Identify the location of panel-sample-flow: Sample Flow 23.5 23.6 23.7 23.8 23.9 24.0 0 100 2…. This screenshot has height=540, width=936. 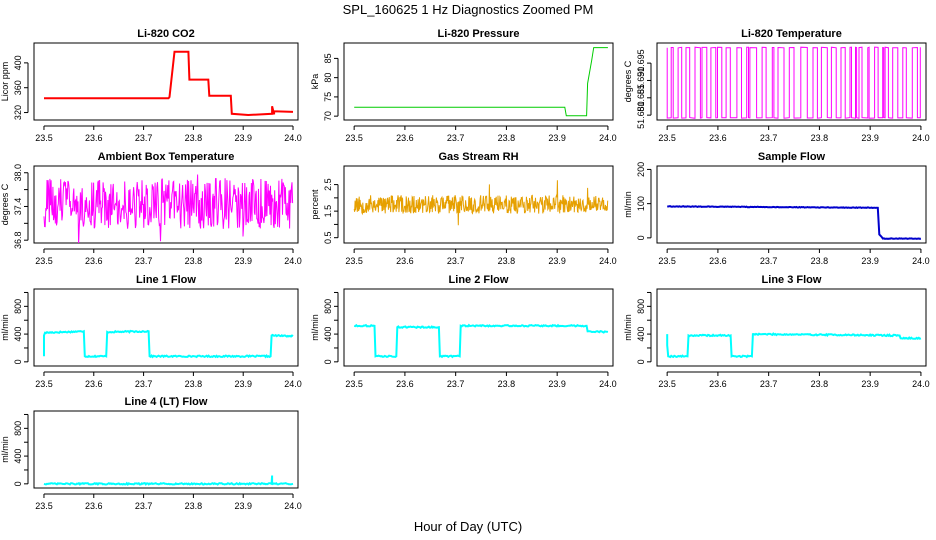
(776, 208).